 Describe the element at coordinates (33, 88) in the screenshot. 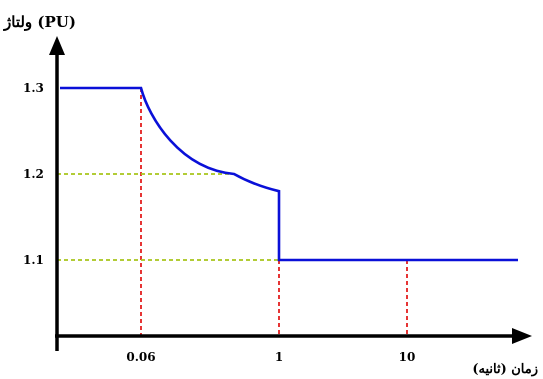

I see `y-tick-label-2: 1.3` at that location.